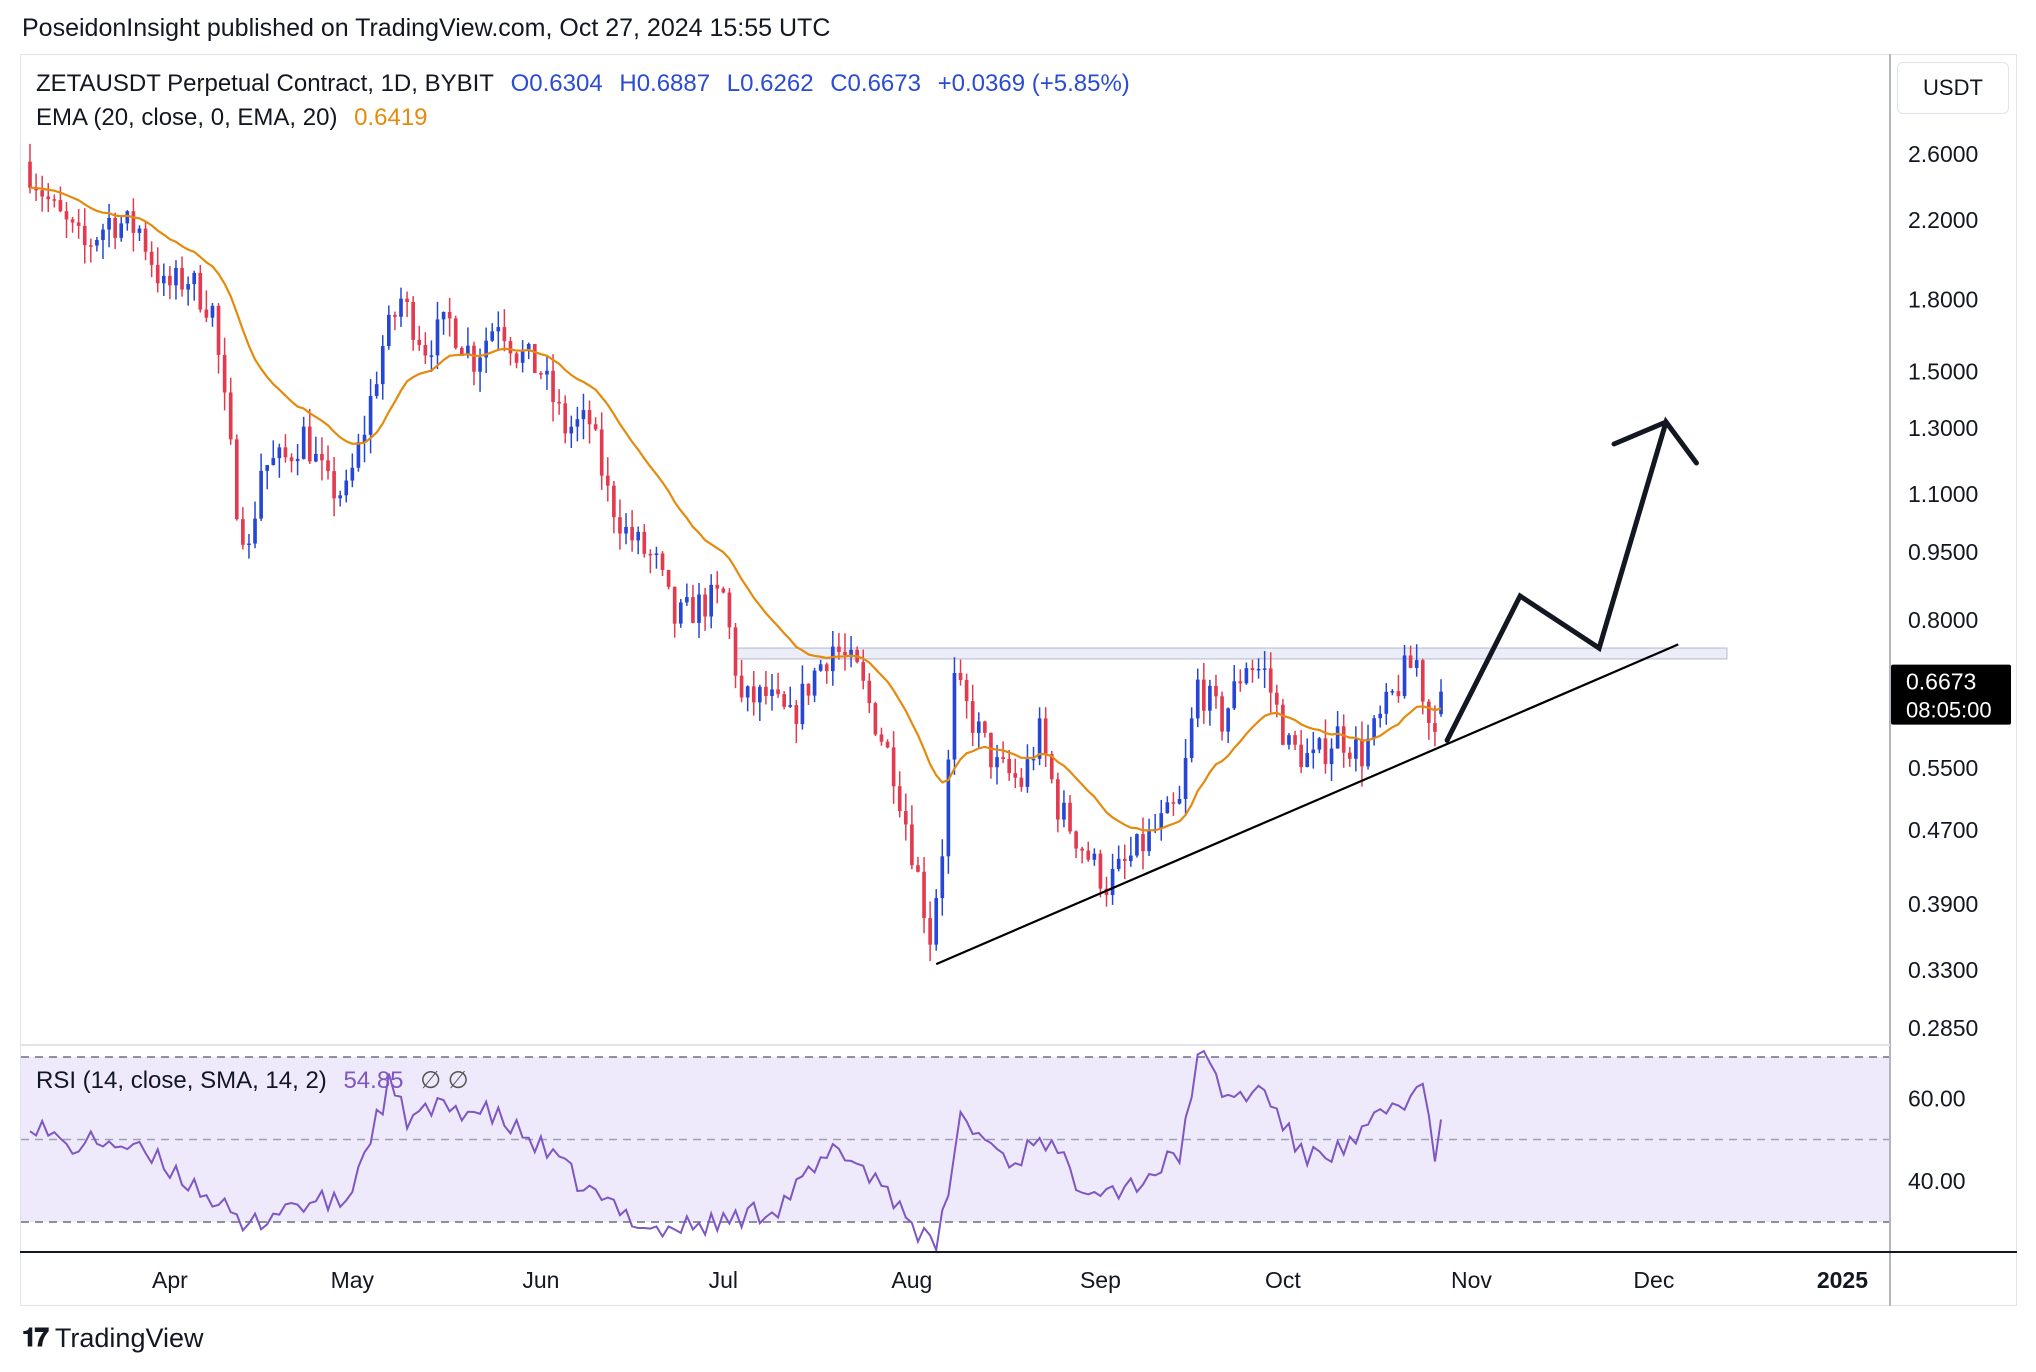 The width and height of the screenshot is (2036, 1372). What do you see at coordinates (1943, 220) in the screenshot?
I see `price-tick-label: 2.2000` at bounding box center [1943, 220].